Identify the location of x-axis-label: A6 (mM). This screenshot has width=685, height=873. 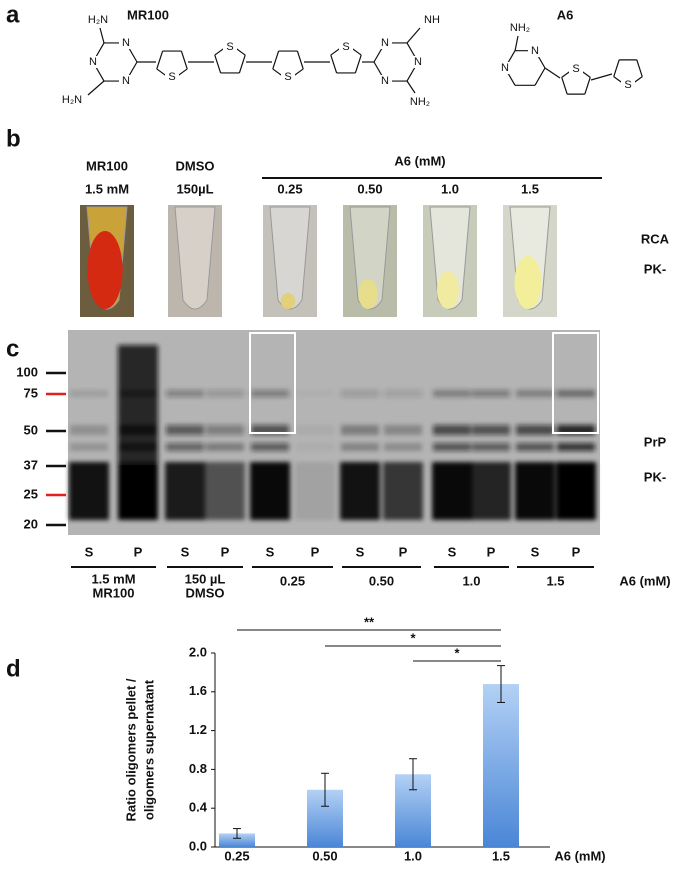
(579, 855).